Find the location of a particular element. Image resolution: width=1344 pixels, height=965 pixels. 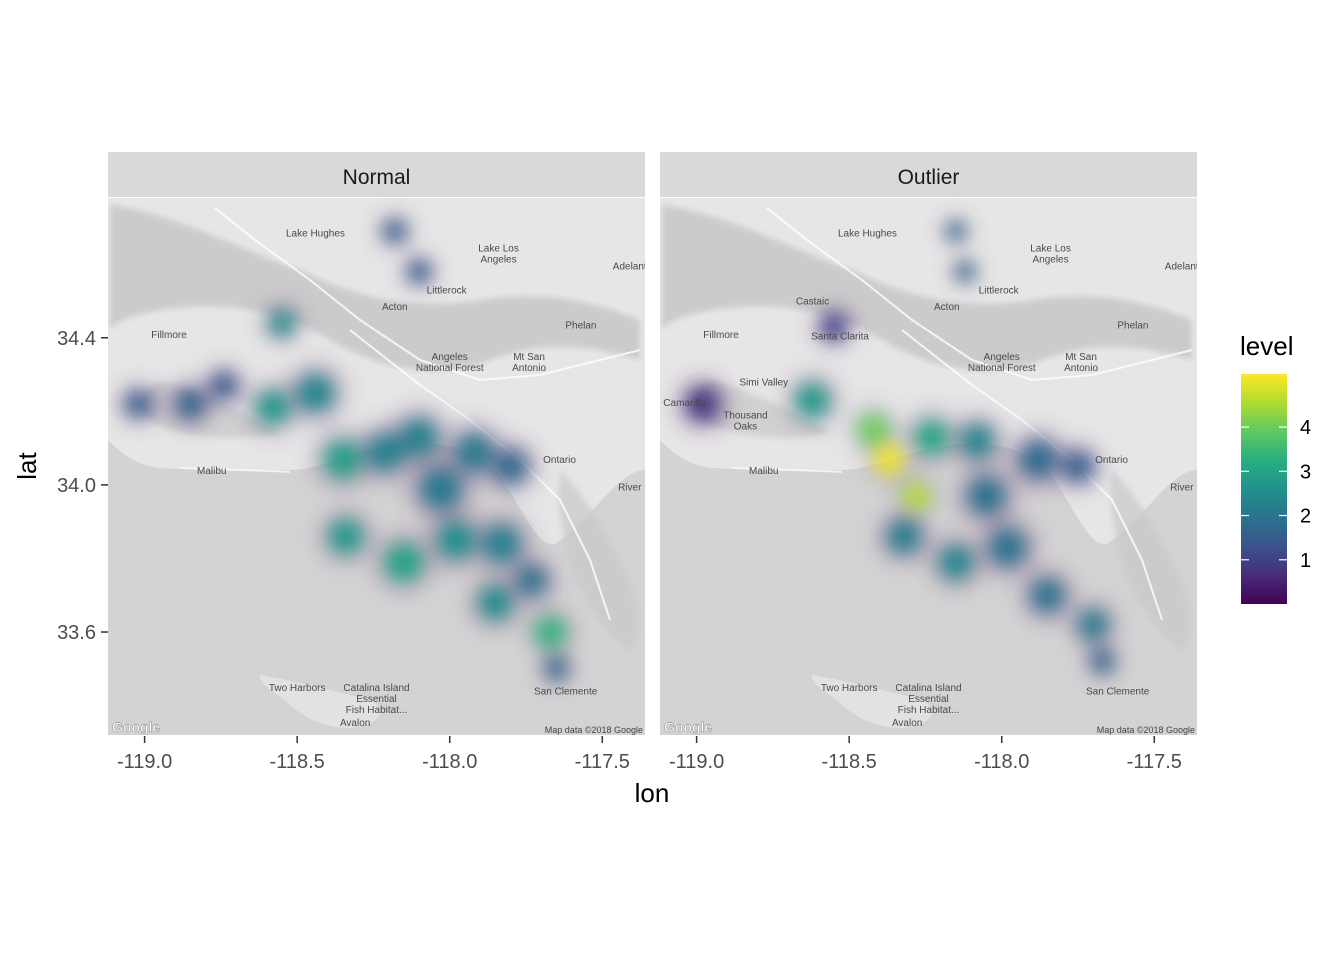

y-axis-title: lat is located at coordinates (27, 465).